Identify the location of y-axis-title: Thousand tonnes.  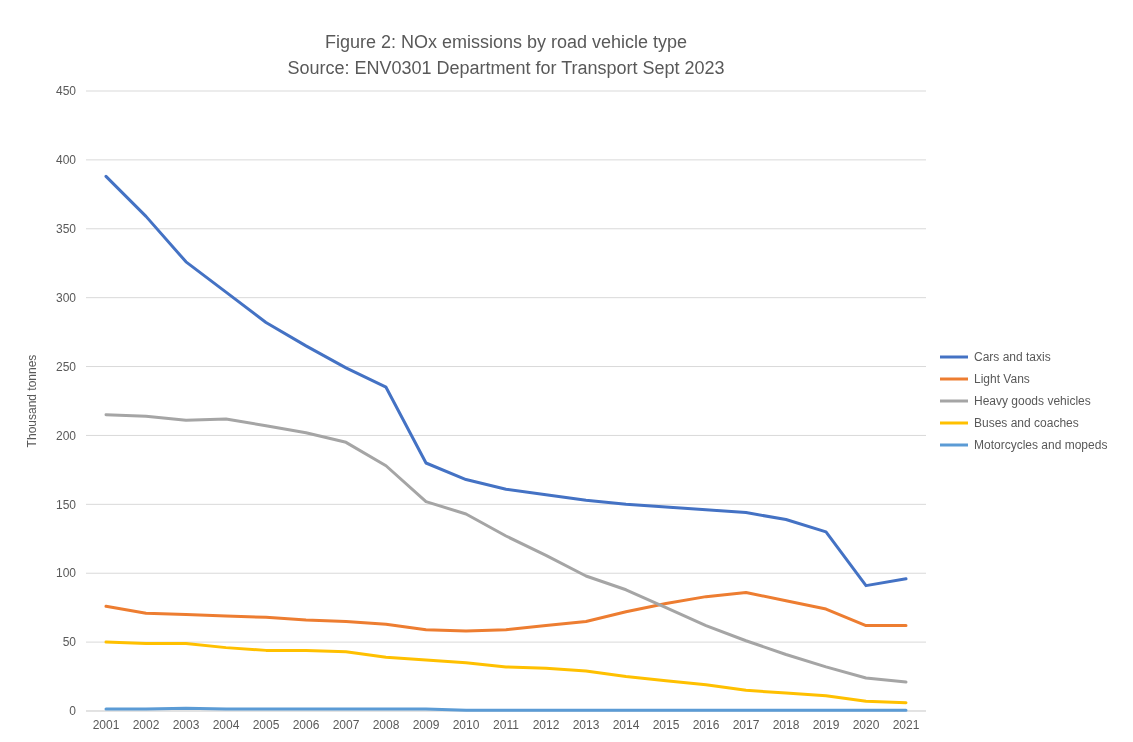
(32, 401).